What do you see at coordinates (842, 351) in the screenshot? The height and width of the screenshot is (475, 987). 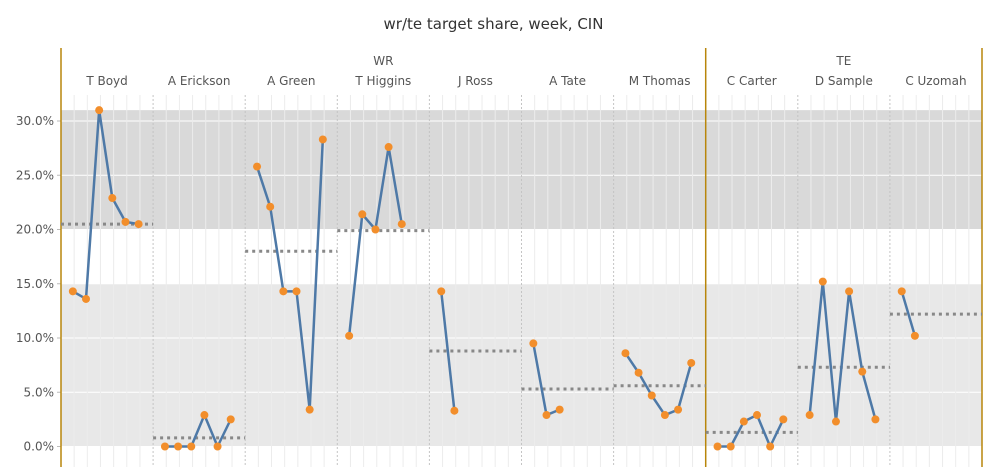 I see `series-line-d-sample` at bounding box center [842, 351].